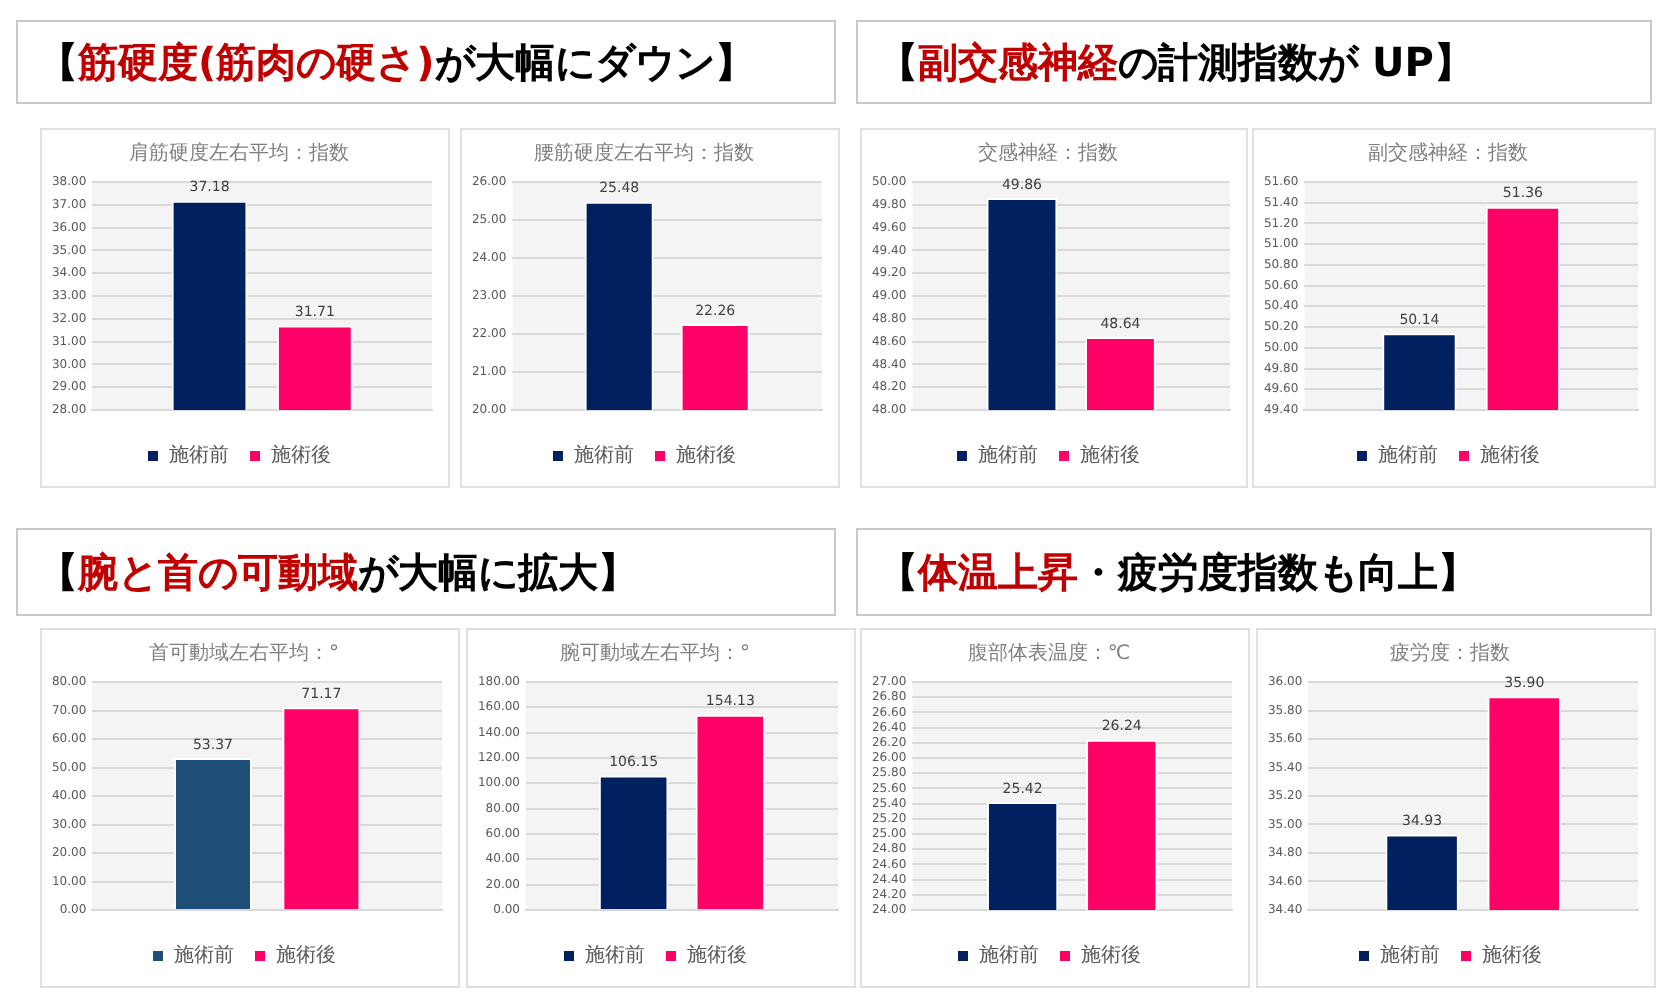 The height and width of the screenshot is (1004, 1680). What do you see at coordinates (1278, 572) in the screenshot?
I see `text: ・疲労度指数も向上】` at bounding box center [1278, 572].